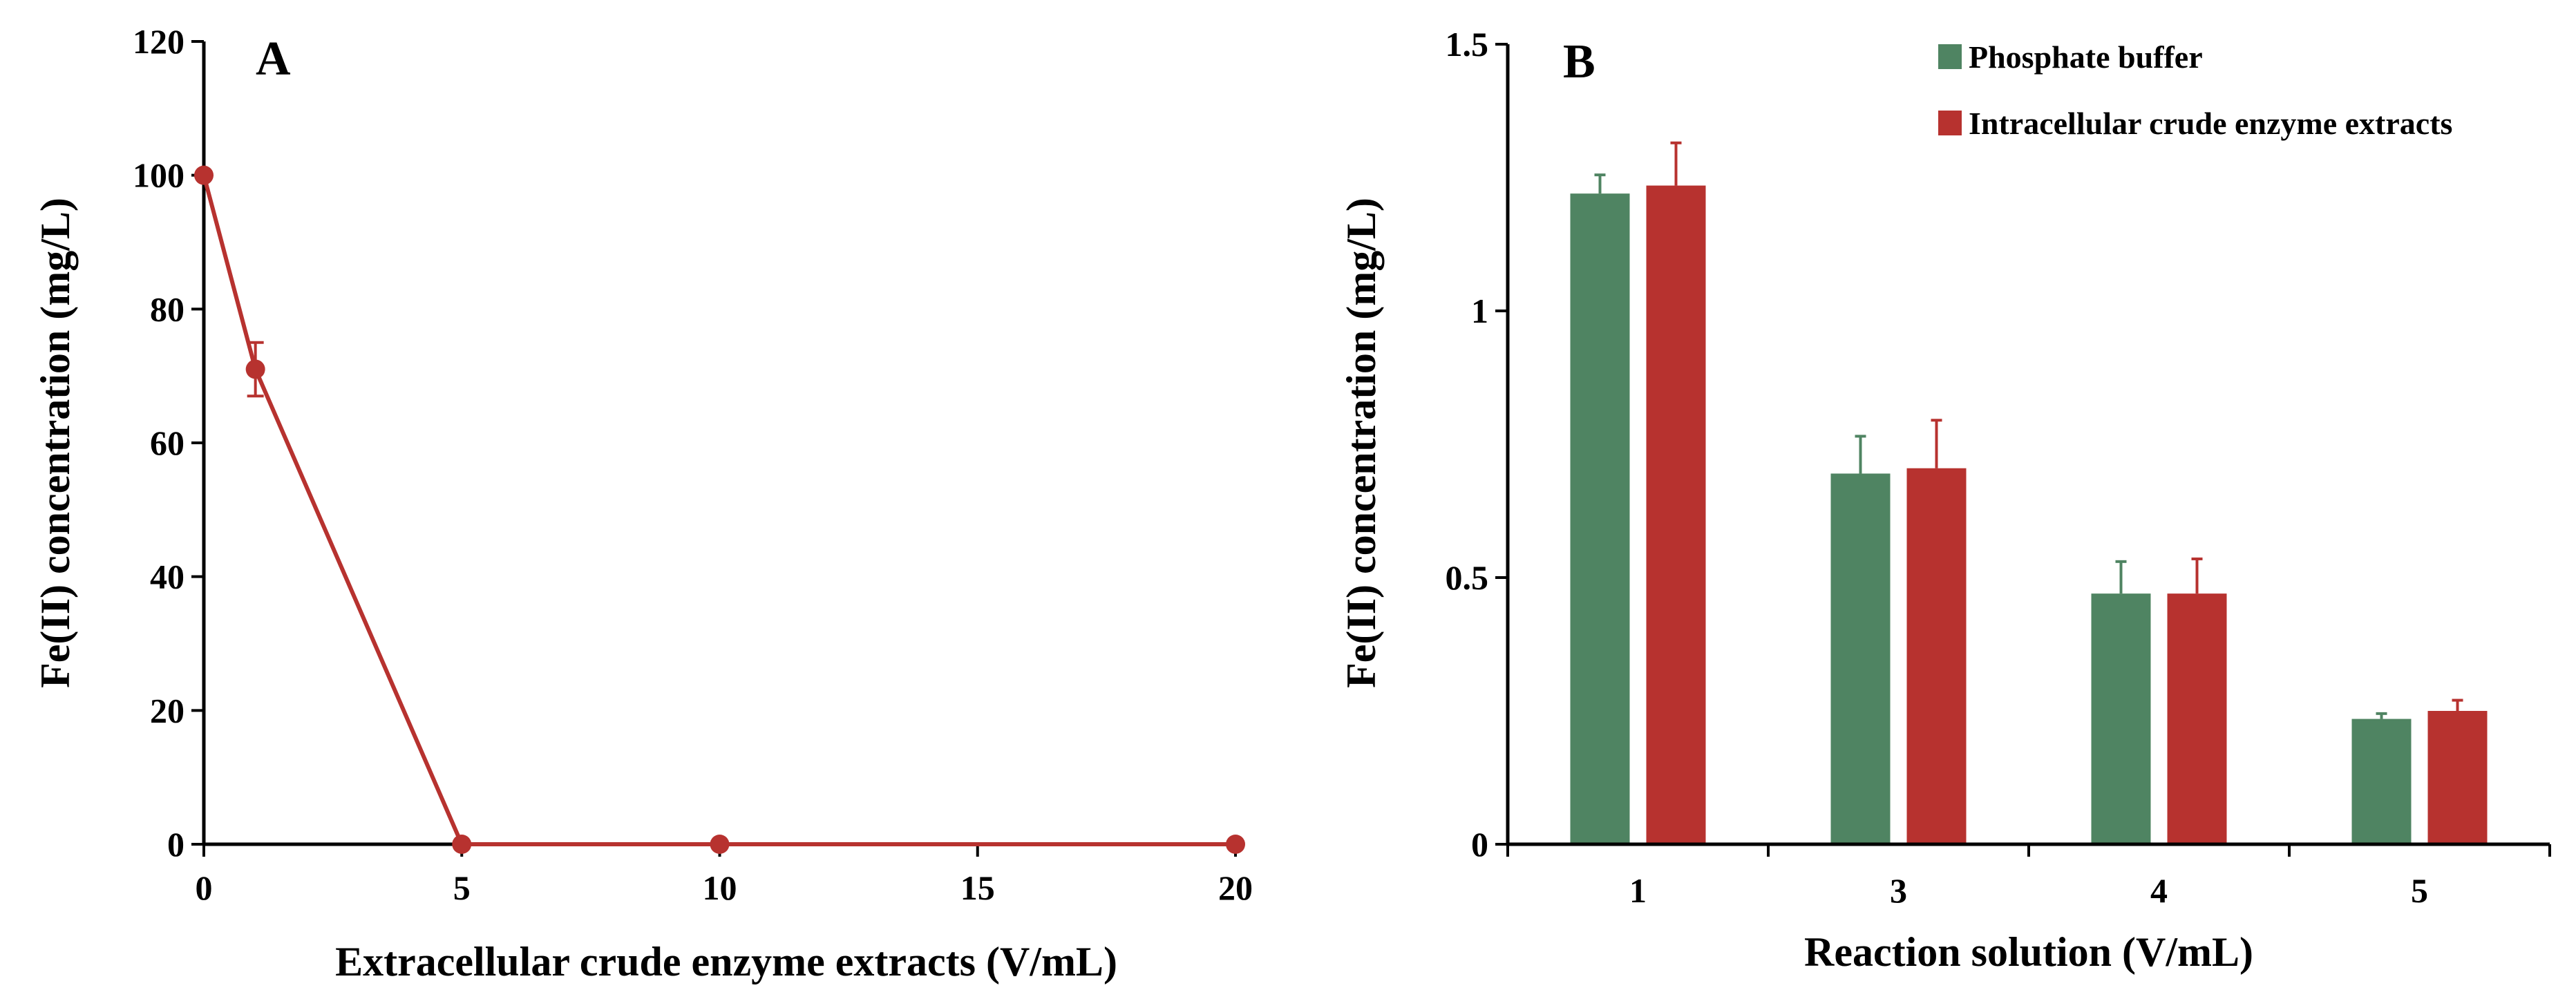  Describe the element at coordinates (1361, 443) in the screenshot. I see `panel-b-y-axis-title: Fe(II) concentration (mg/L)` at that location.